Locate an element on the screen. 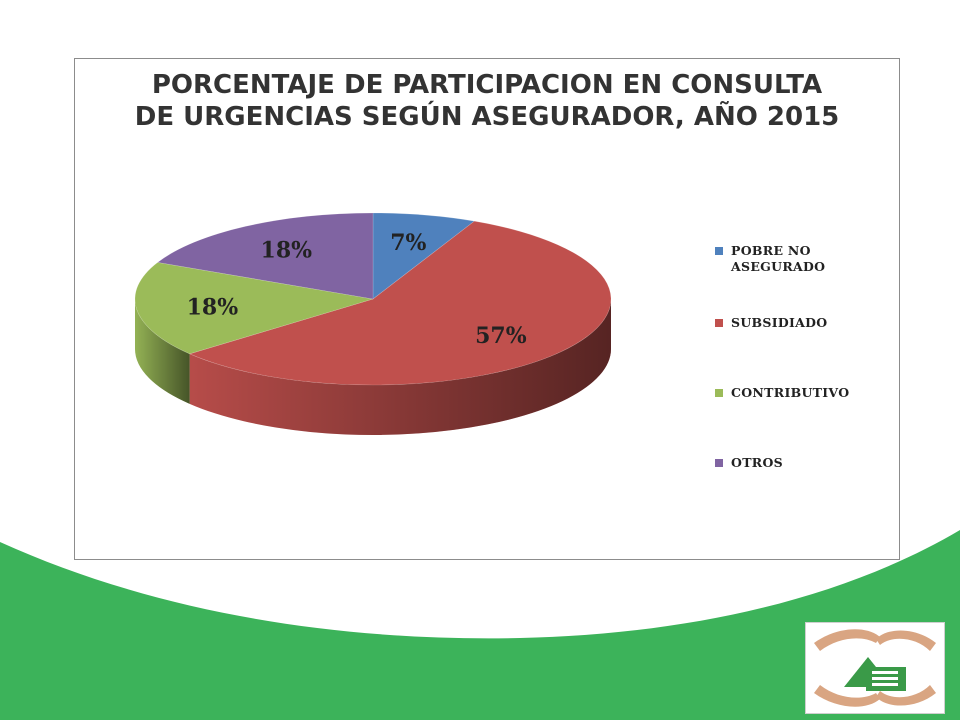 This screenshot has height=720, width=960. pie-slice-contributivo is located at coordinates (254, 308).